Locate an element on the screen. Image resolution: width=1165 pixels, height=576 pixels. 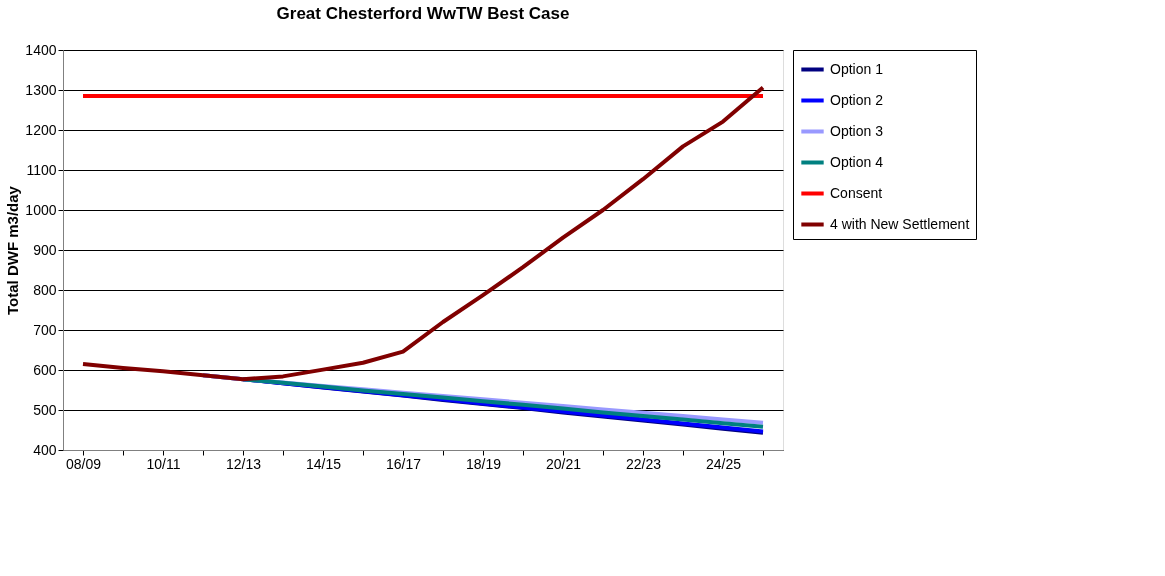
y-tick-label: 1300 is located at coordinates (41, 89).